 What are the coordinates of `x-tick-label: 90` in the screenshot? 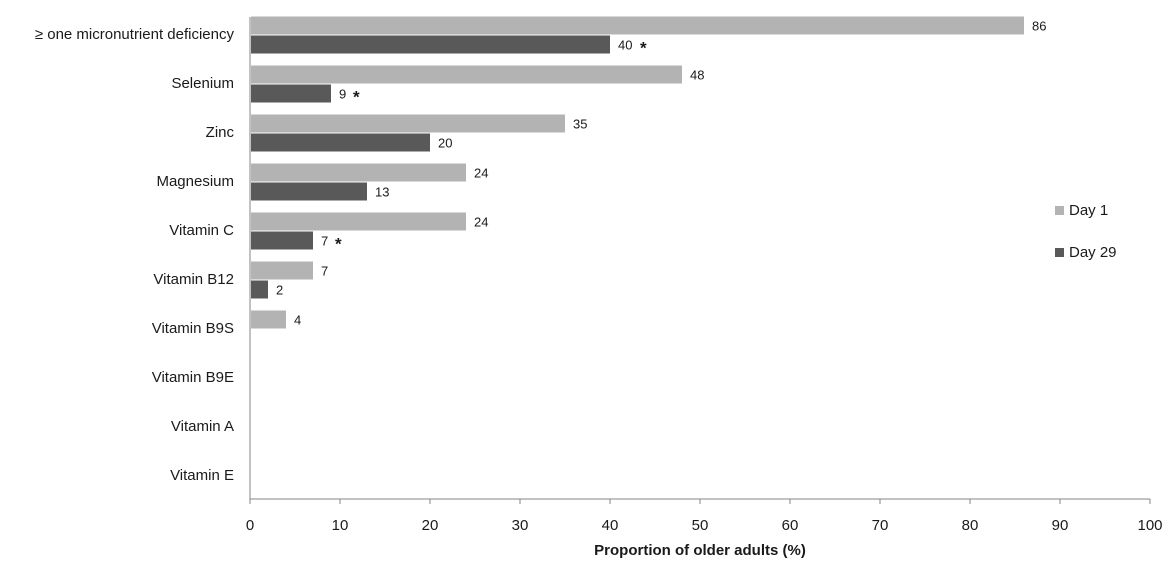 It's located at (1060, 525).